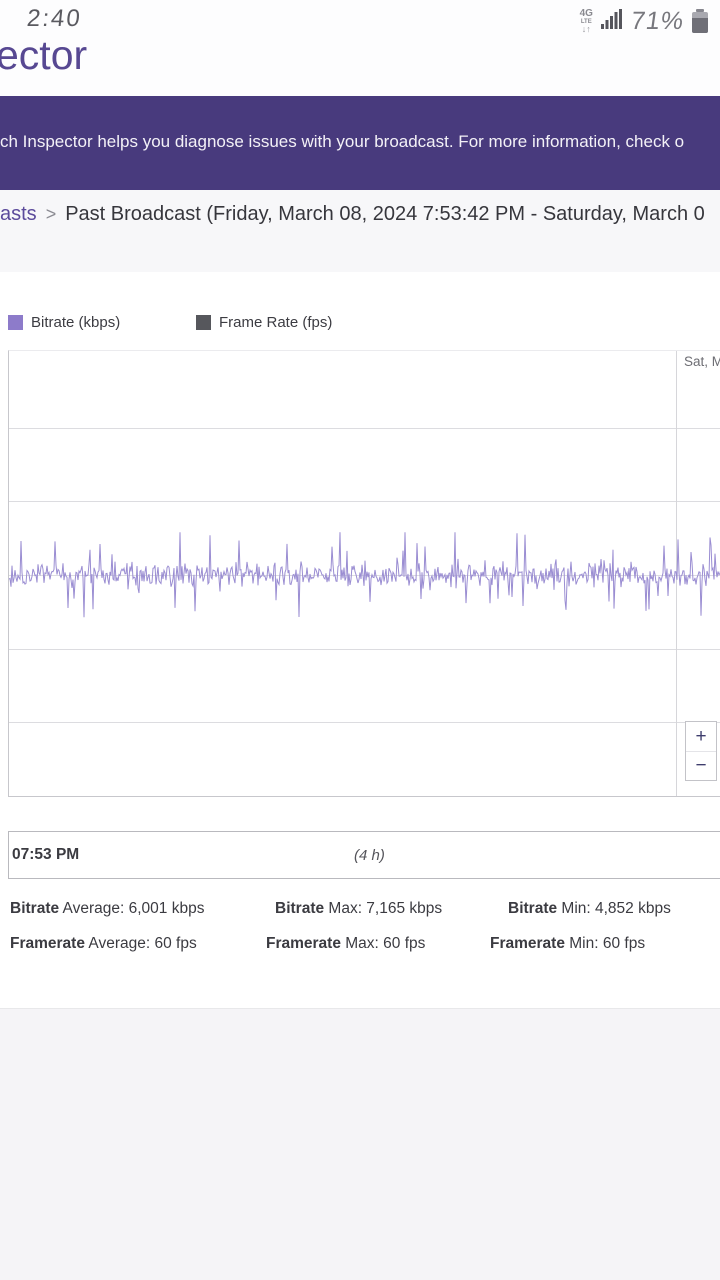  Describe the element at coordinates (701, 765) in the screenshot. I see `zoom-out-button: −` at that location.